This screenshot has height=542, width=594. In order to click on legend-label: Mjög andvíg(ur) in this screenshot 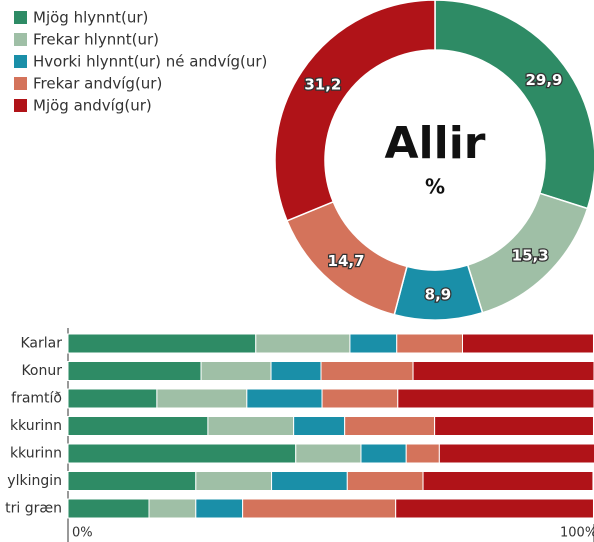, I will do `click(92, 106)`.